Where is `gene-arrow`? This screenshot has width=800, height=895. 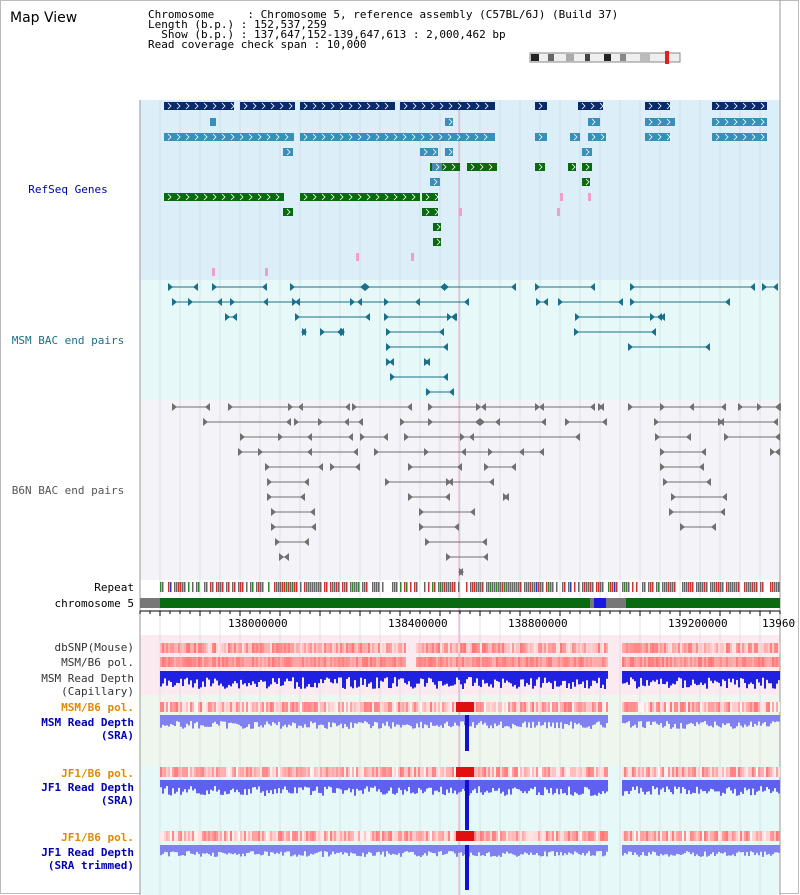
gene-arrow is located at coordinates (458, 137).